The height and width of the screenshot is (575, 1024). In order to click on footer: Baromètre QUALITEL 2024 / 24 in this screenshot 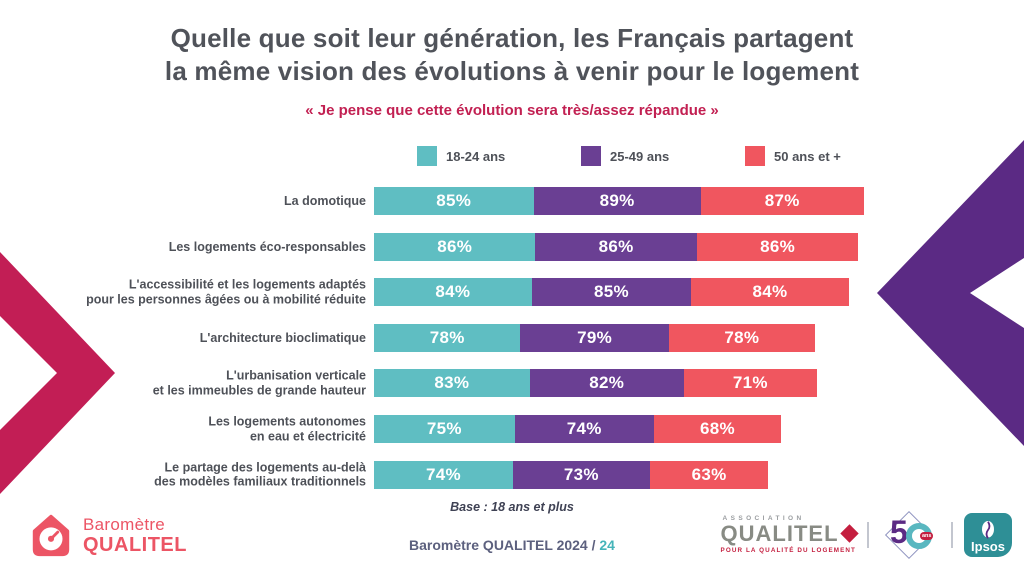, I will do `click(512, 545)`.